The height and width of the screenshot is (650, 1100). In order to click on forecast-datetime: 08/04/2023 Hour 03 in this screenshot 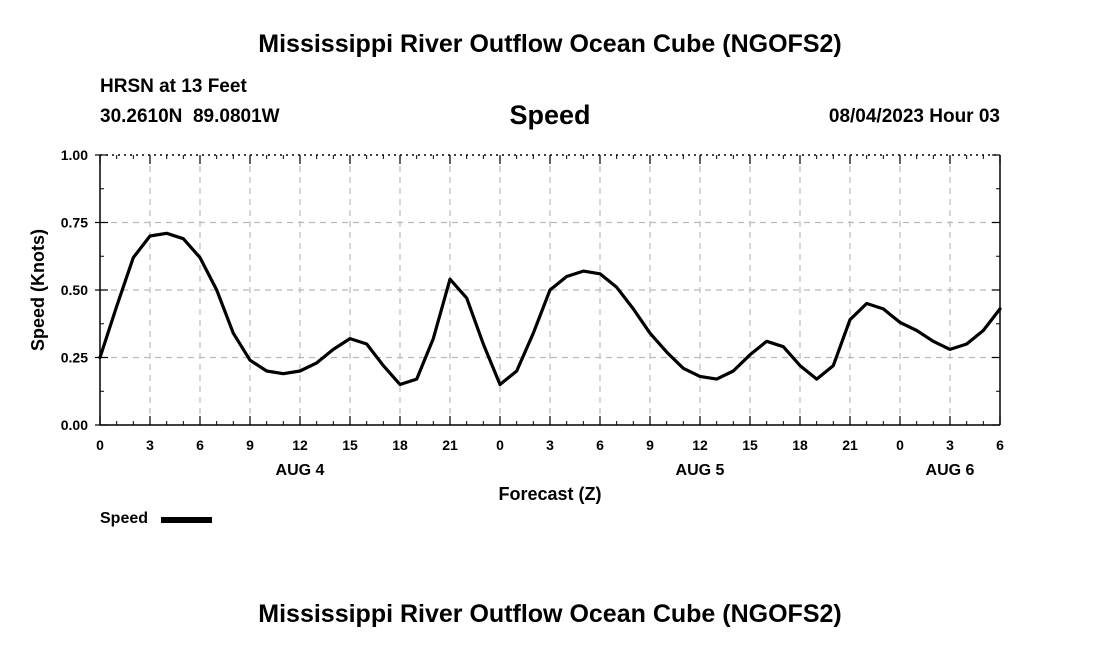, I will do `click(914, 116)`.